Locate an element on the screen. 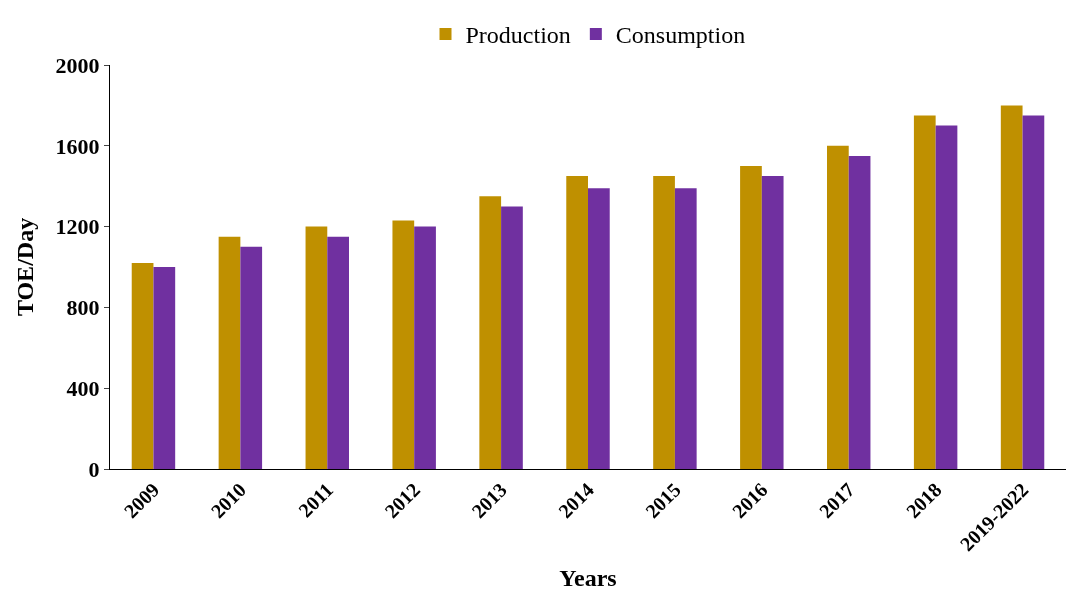 The image size is (1081, 599). y-tick-label: 0 is located at coordinates (94, 469).